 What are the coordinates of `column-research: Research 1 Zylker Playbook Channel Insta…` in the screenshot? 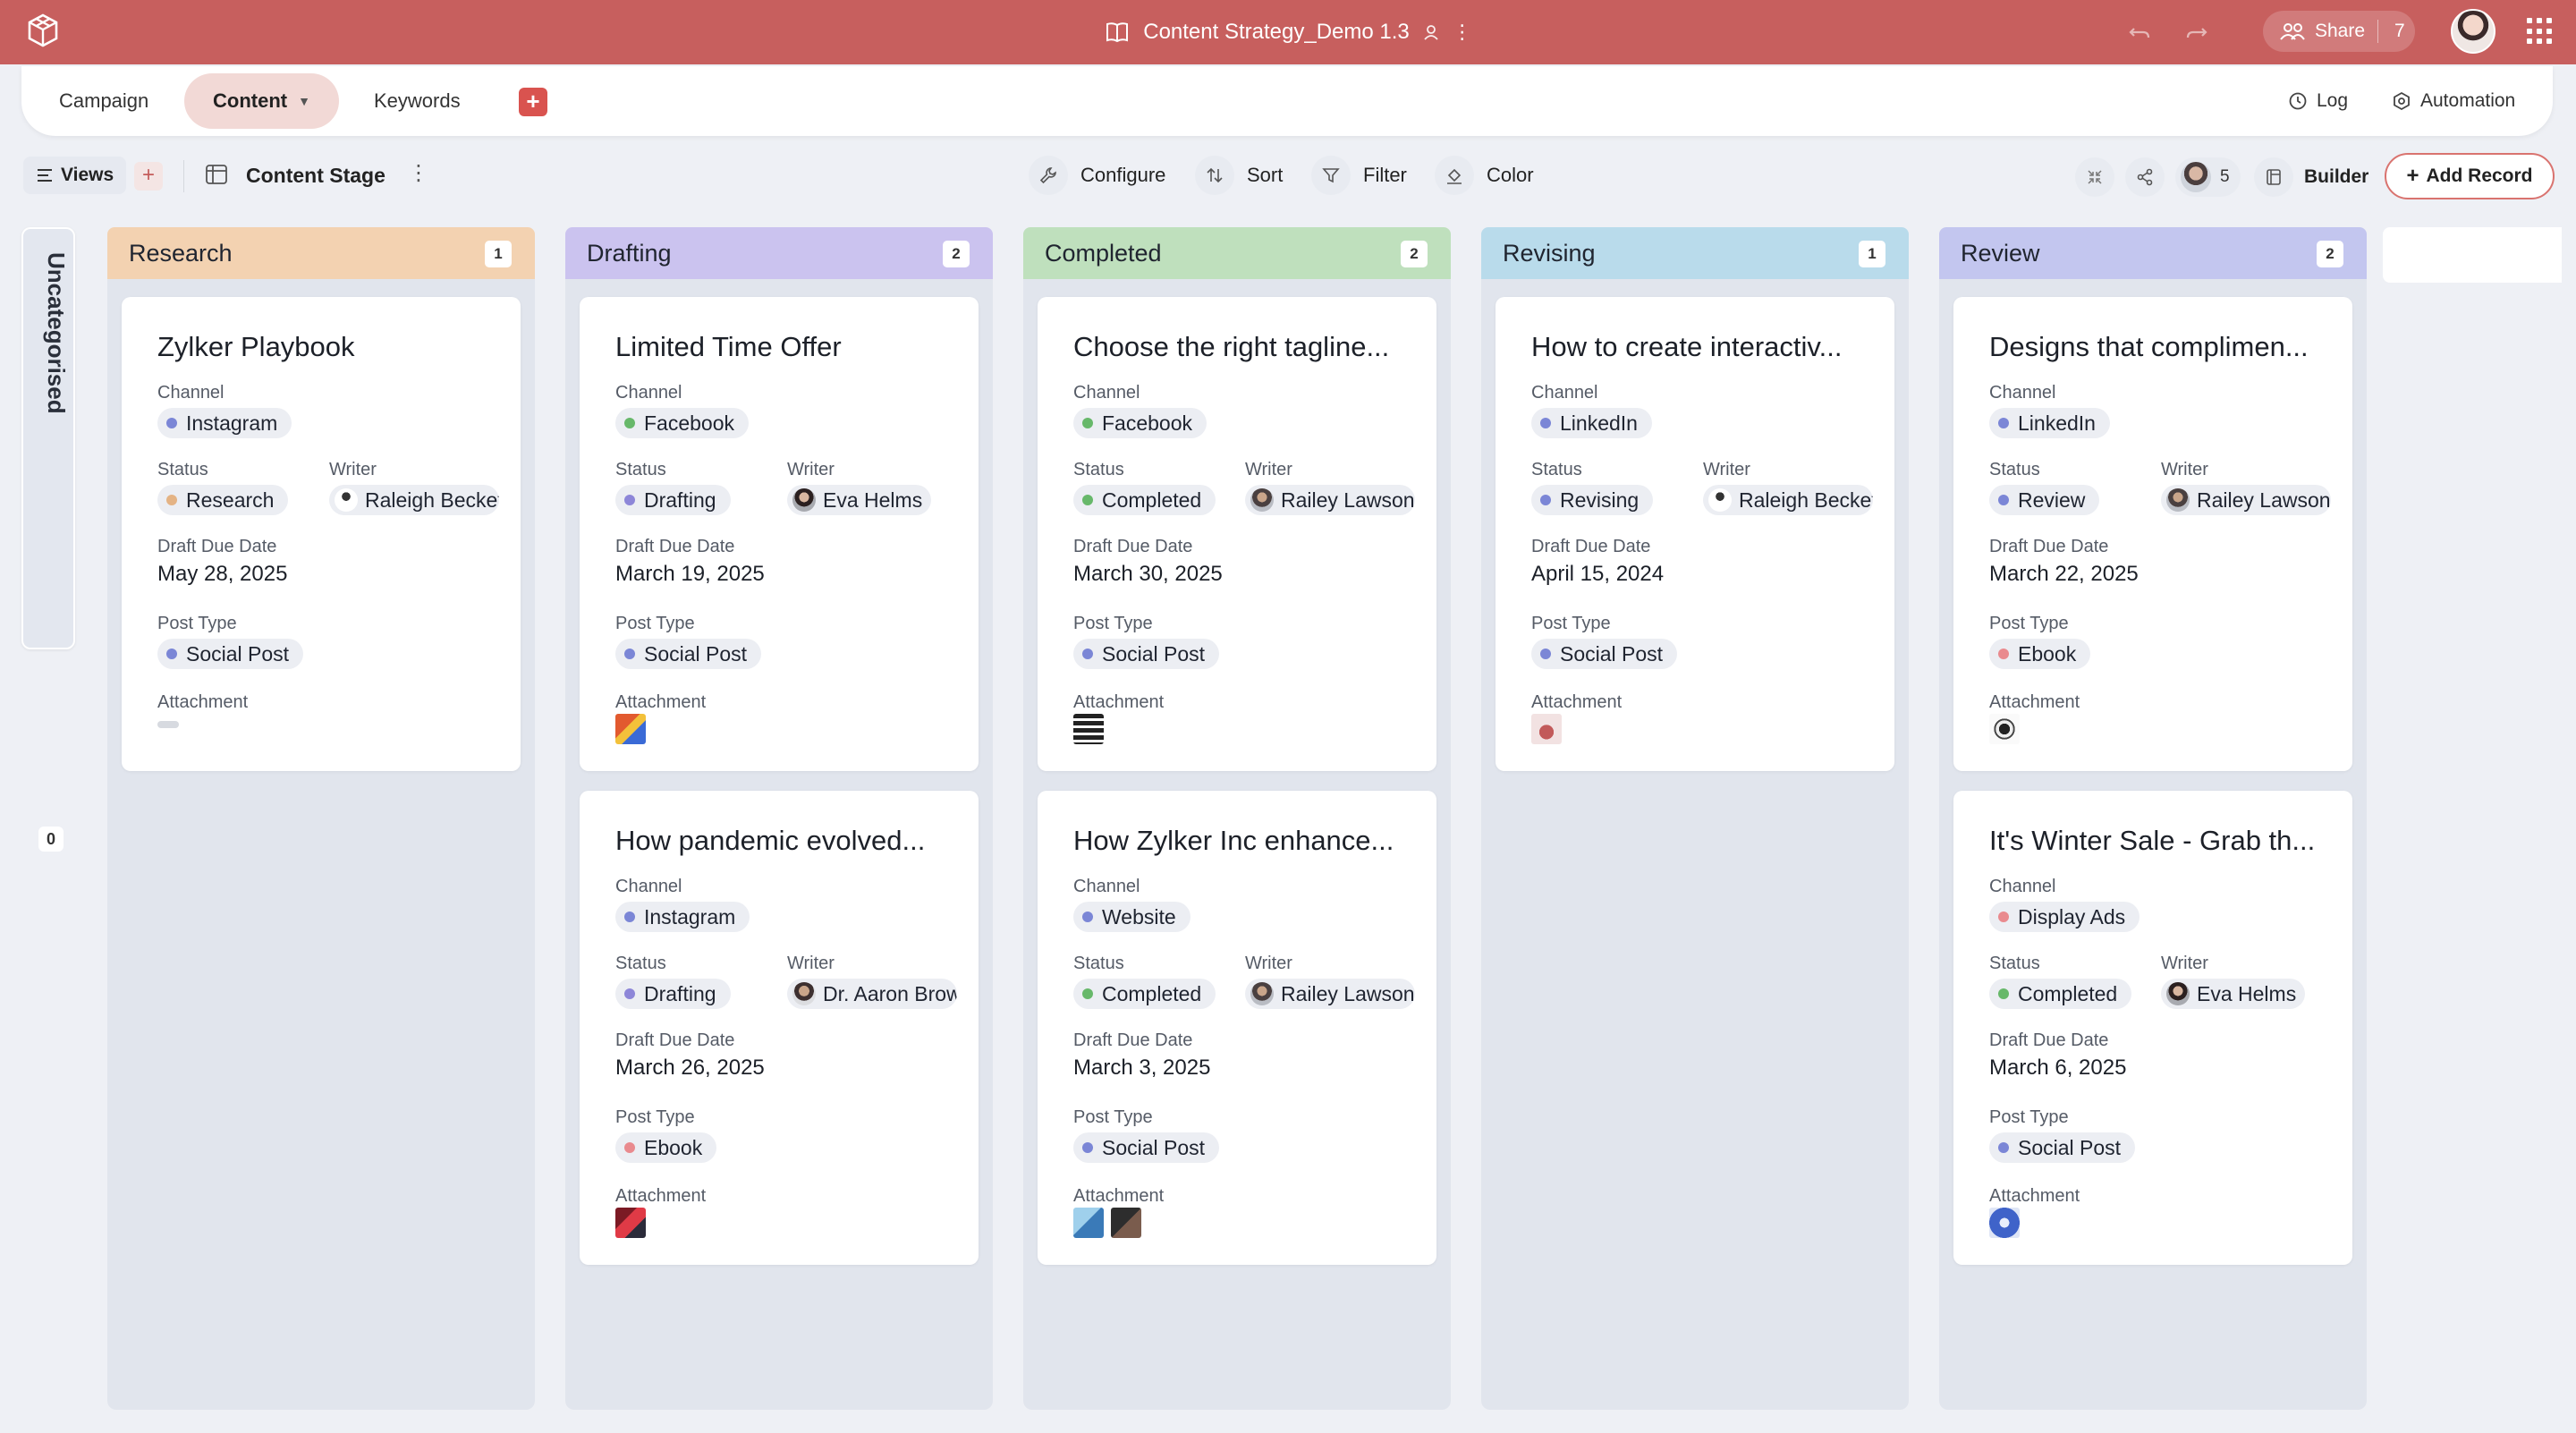 It's located at (321, 818).